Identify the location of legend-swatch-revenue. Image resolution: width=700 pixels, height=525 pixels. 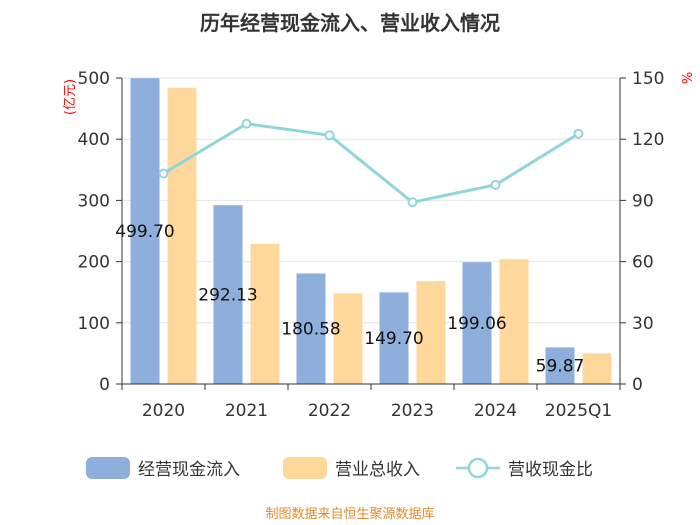
(305, 468).